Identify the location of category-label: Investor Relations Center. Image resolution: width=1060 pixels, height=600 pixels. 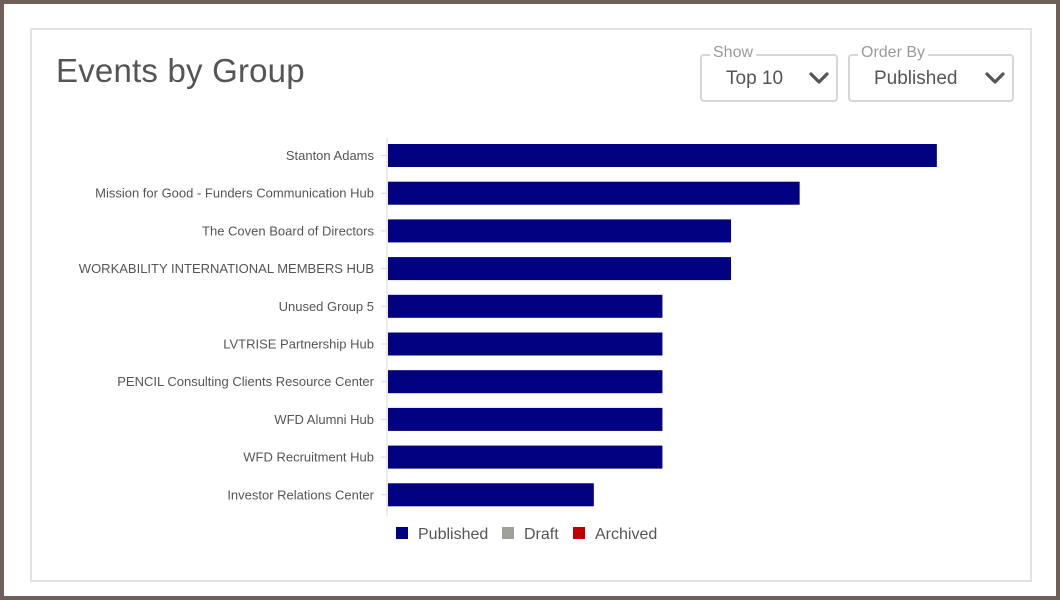
(300, 494).